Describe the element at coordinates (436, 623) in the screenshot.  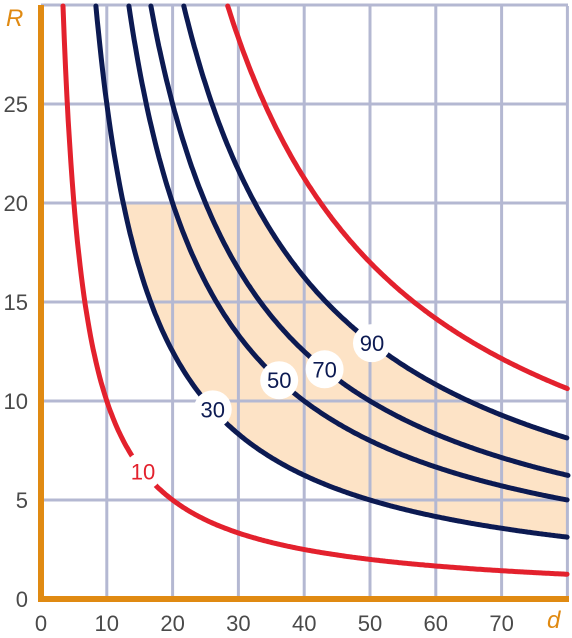
I see `x-tick-label-60: 60` at that location.